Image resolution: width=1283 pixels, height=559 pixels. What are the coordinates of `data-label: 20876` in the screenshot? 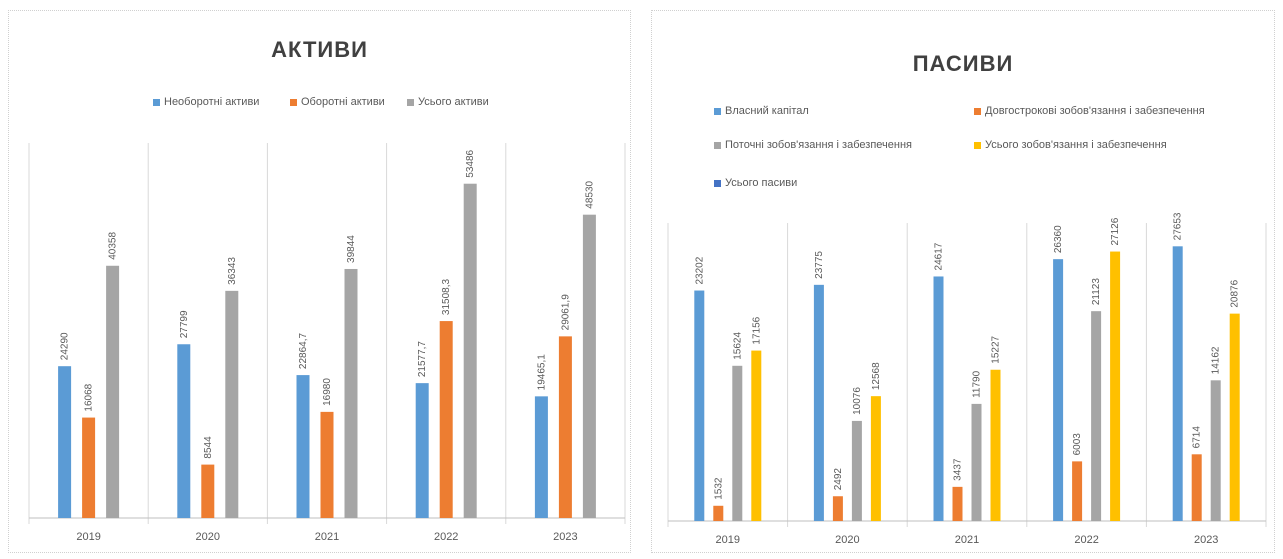 It's located at (1235, 293).